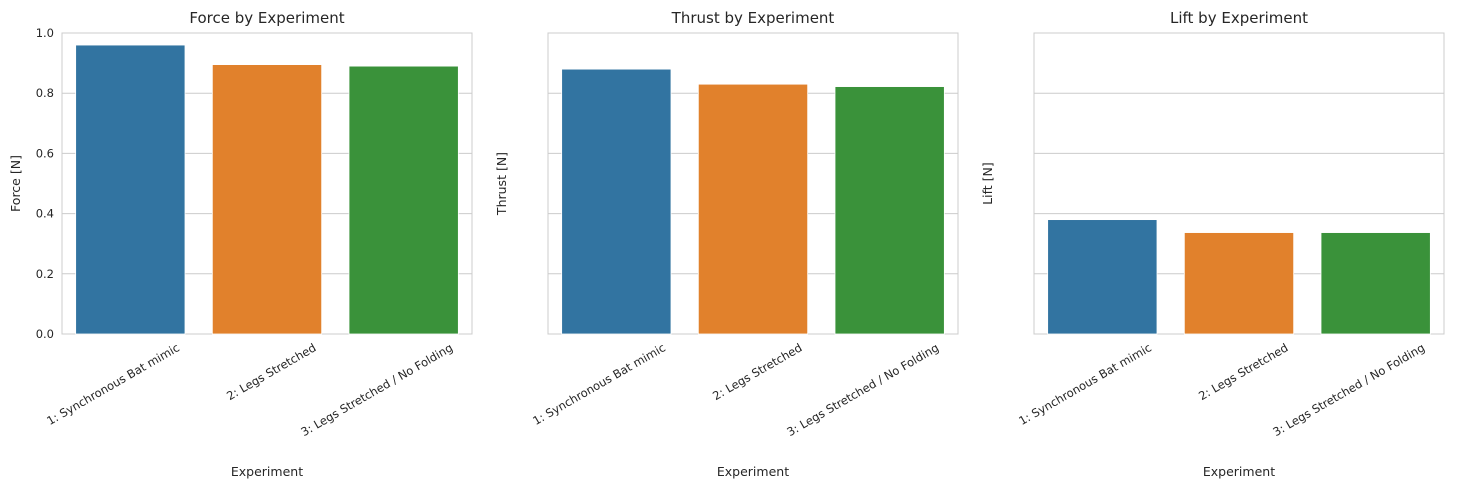 The image size is (1478, 490). Describe the element at coordinates (45, 334) in the screenshot. I see `y-tick-label: 0.0` at that location.